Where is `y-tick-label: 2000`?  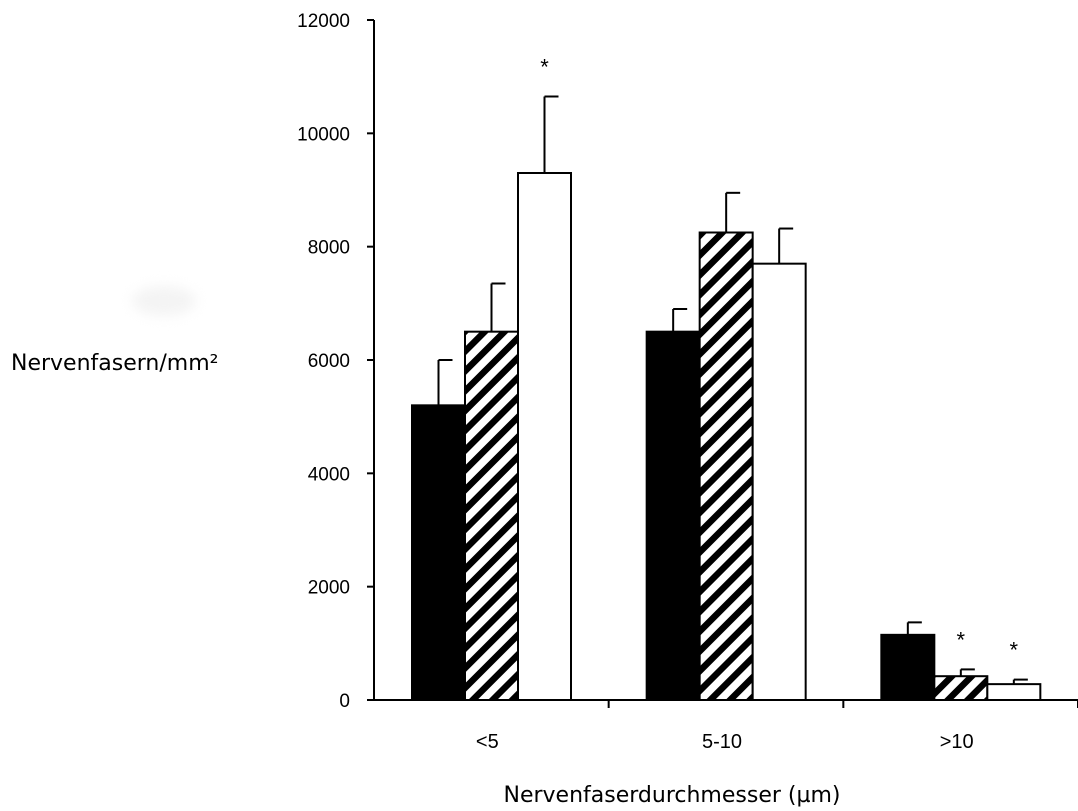
y-tick-label: 2000 is located at coordinates (329, 588).